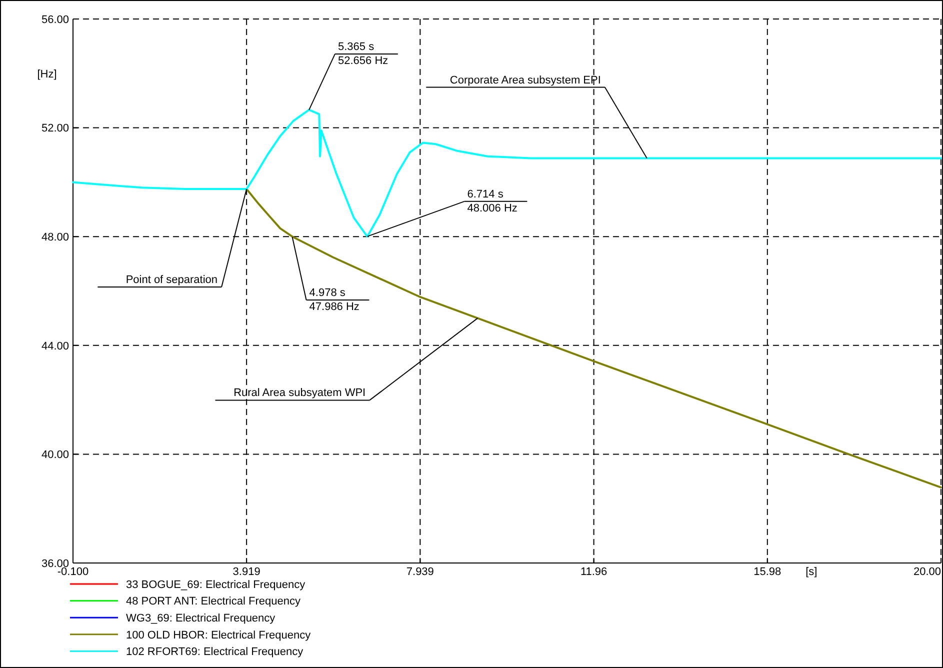 Image resolution: width=943 pixels, height=668 pixels. What do you see at coordinates (215, 652) in the screenshot?
I see `legend-label: 102 RFORT69: Electrical Frequency` at bounding box center [215, 652].